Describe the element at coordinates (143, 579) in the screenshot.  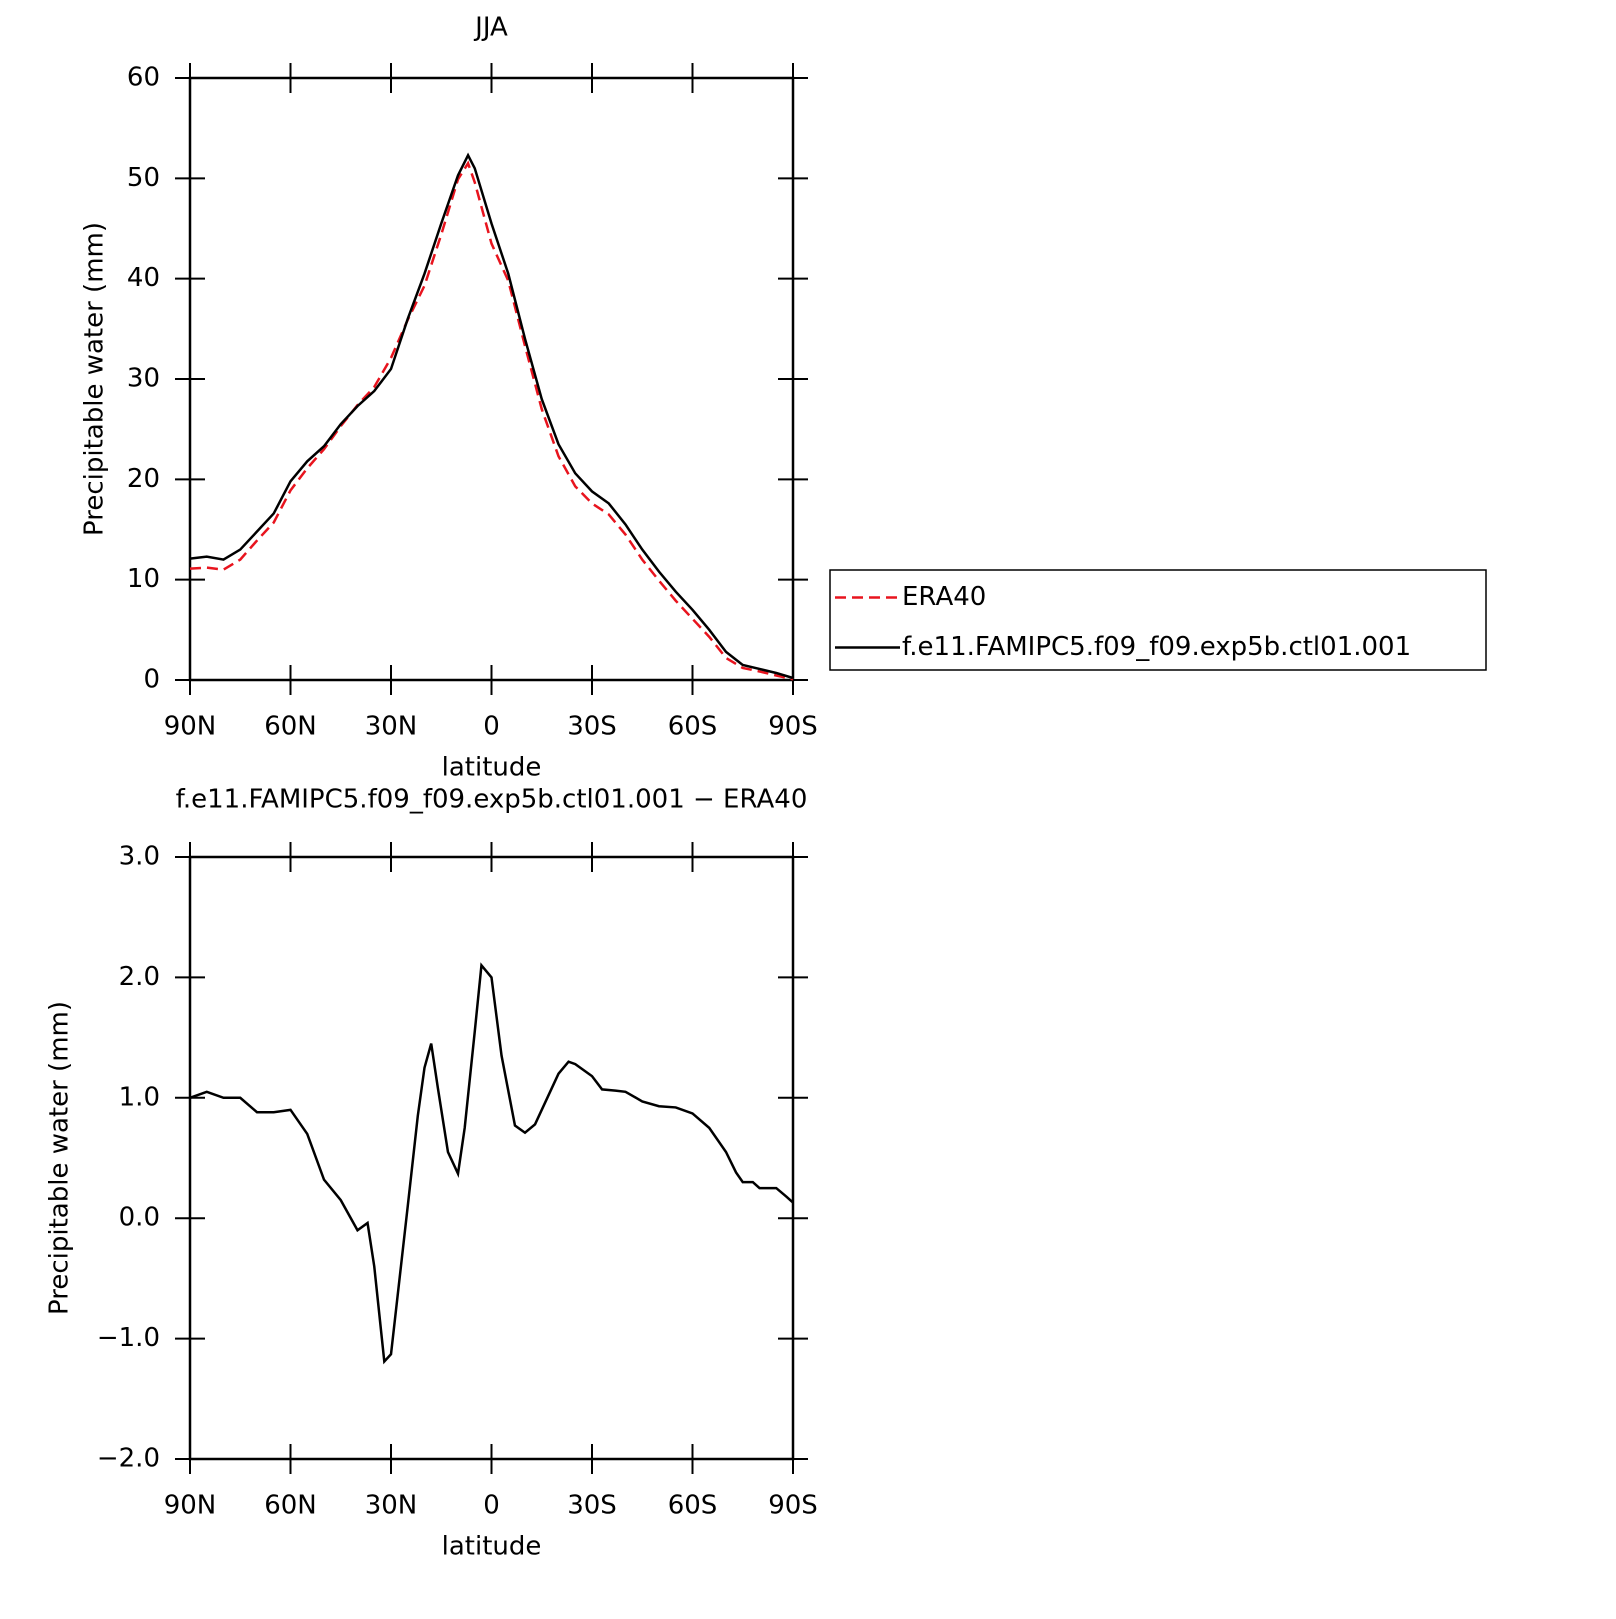
I see `y-tick-label: 10` at that location.